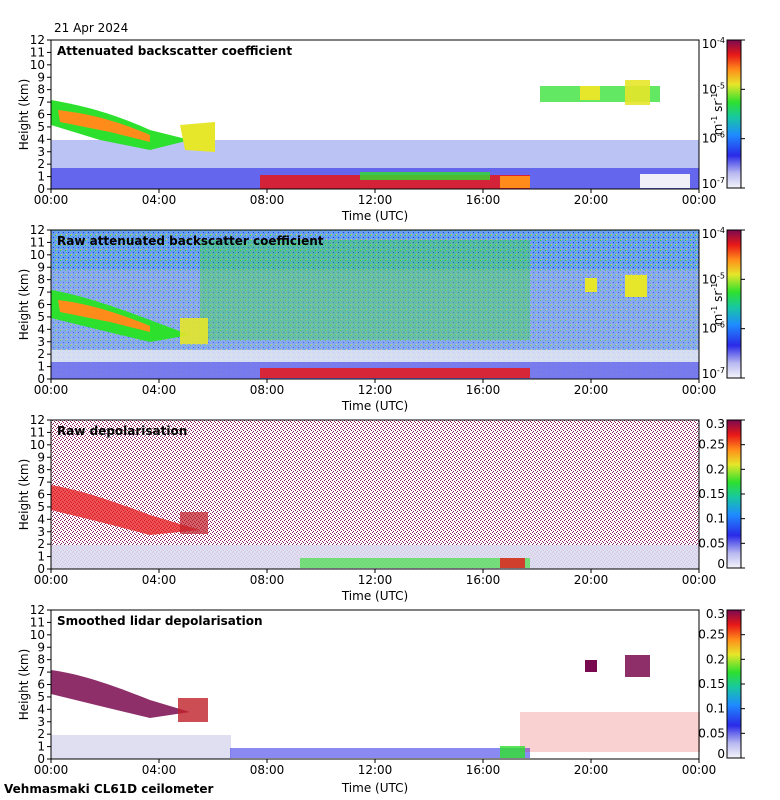 The width and height of the screenshot is (780, 800). Describe the element at coordinates (108, 789) in the screenshot. I see `footer-label: Vehmasmaki CL61D ceilometer` at that location.